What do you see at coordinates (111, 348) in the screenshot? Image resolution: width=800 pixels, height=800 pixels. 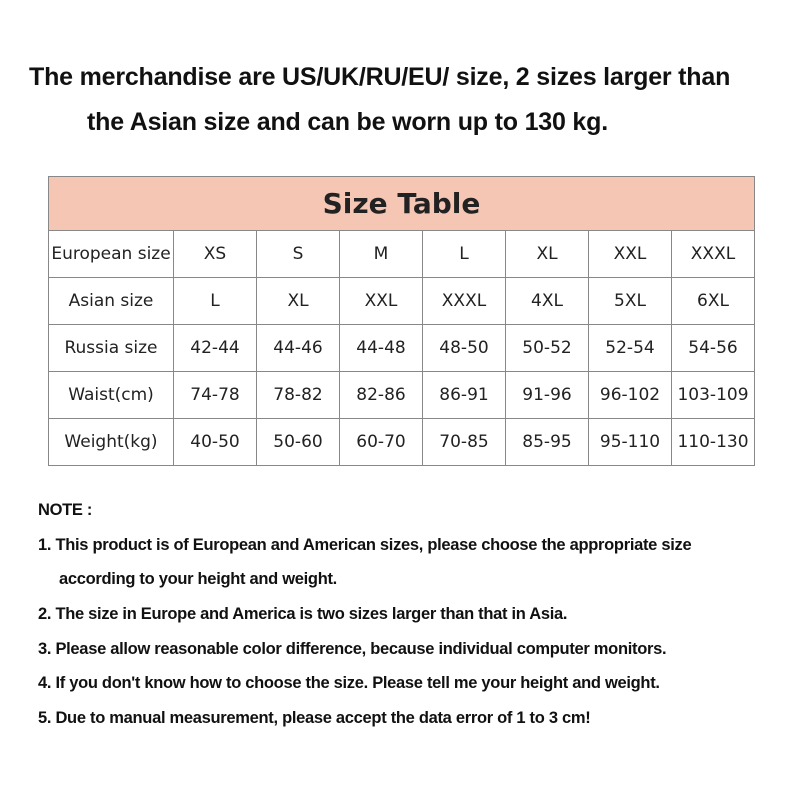 I see `row-label: Russia size` at bounding box center [111, 348].